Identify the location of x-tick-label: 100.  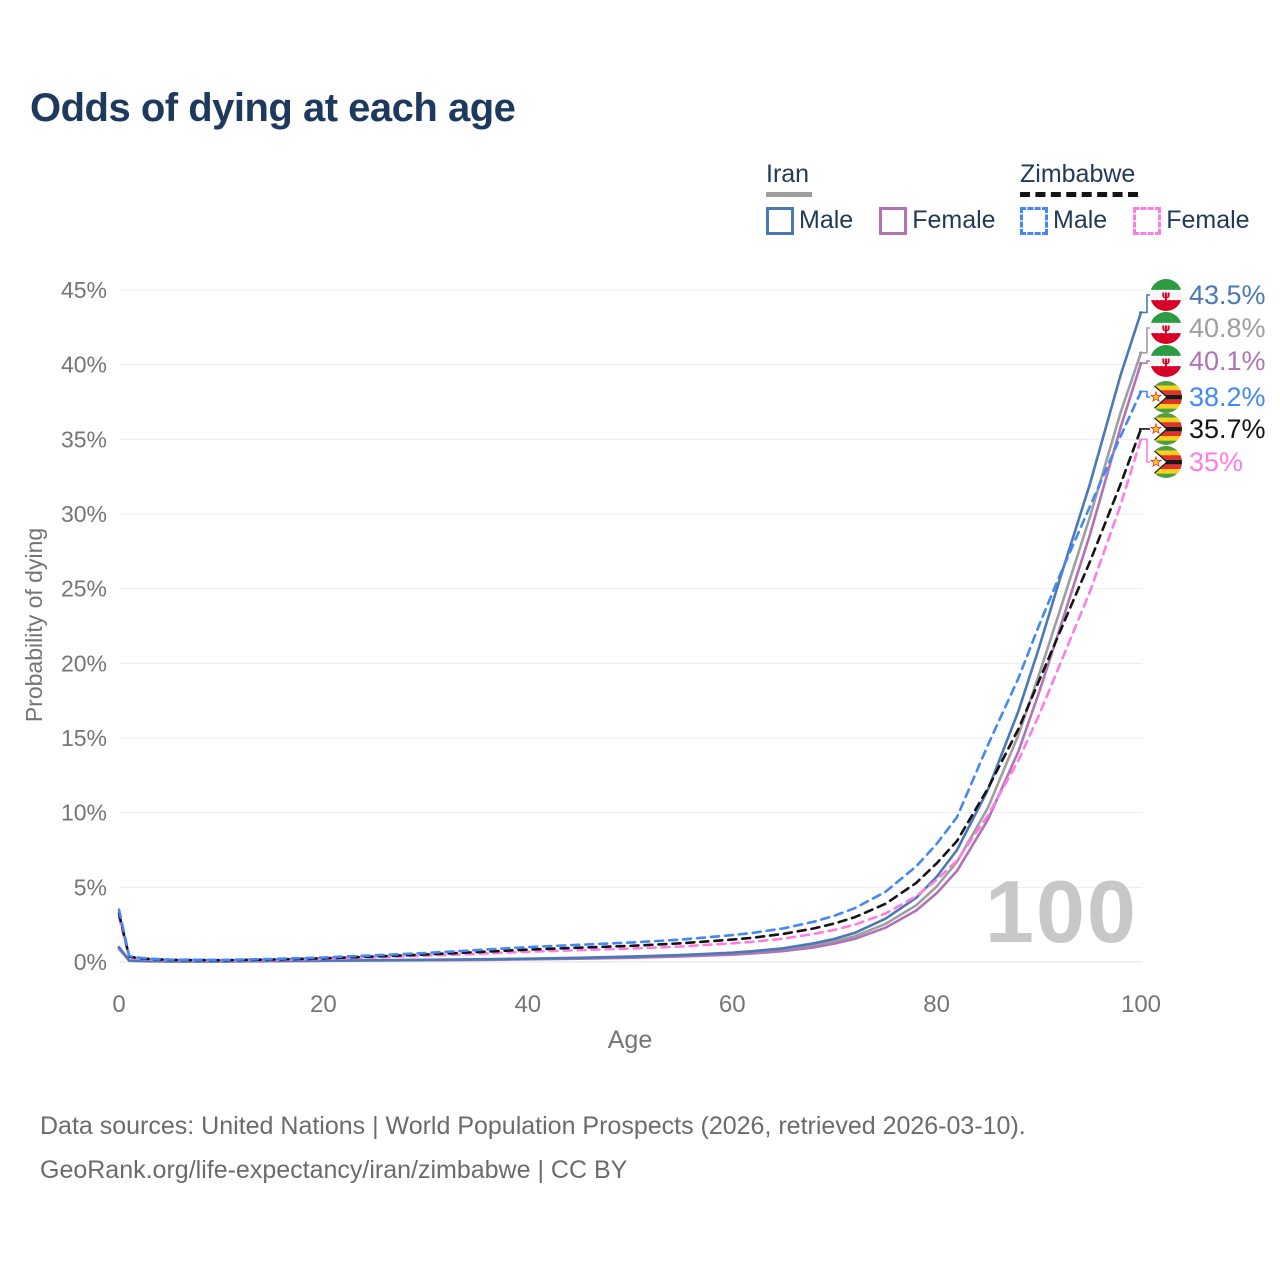
(1141, 1004).